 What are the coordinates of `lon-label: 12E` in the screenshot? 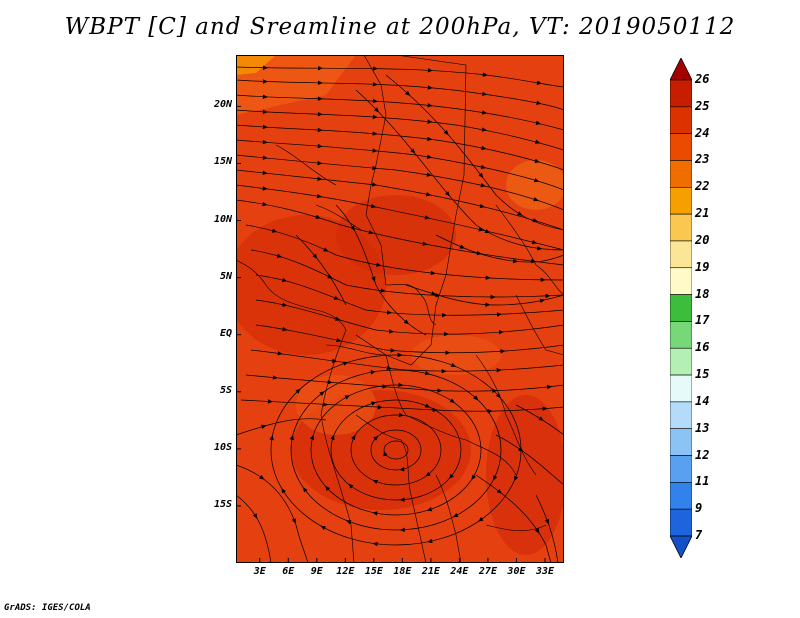 It's located at (345, 571).